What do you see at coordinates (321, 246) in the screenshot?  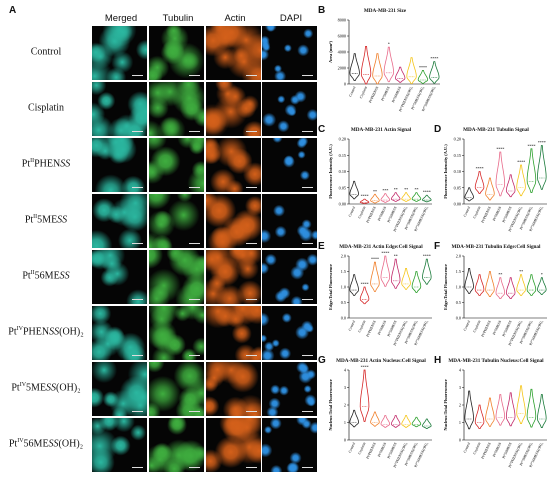 I see `panel-label-e: E` at bounding box center [321, 246].